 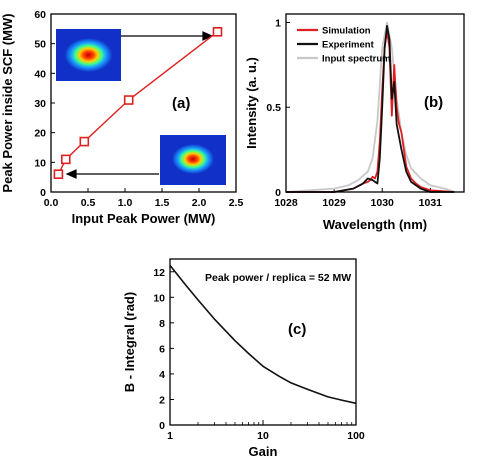 I want to click on y-tick-label-a: 10, so click(x=40, y=163).